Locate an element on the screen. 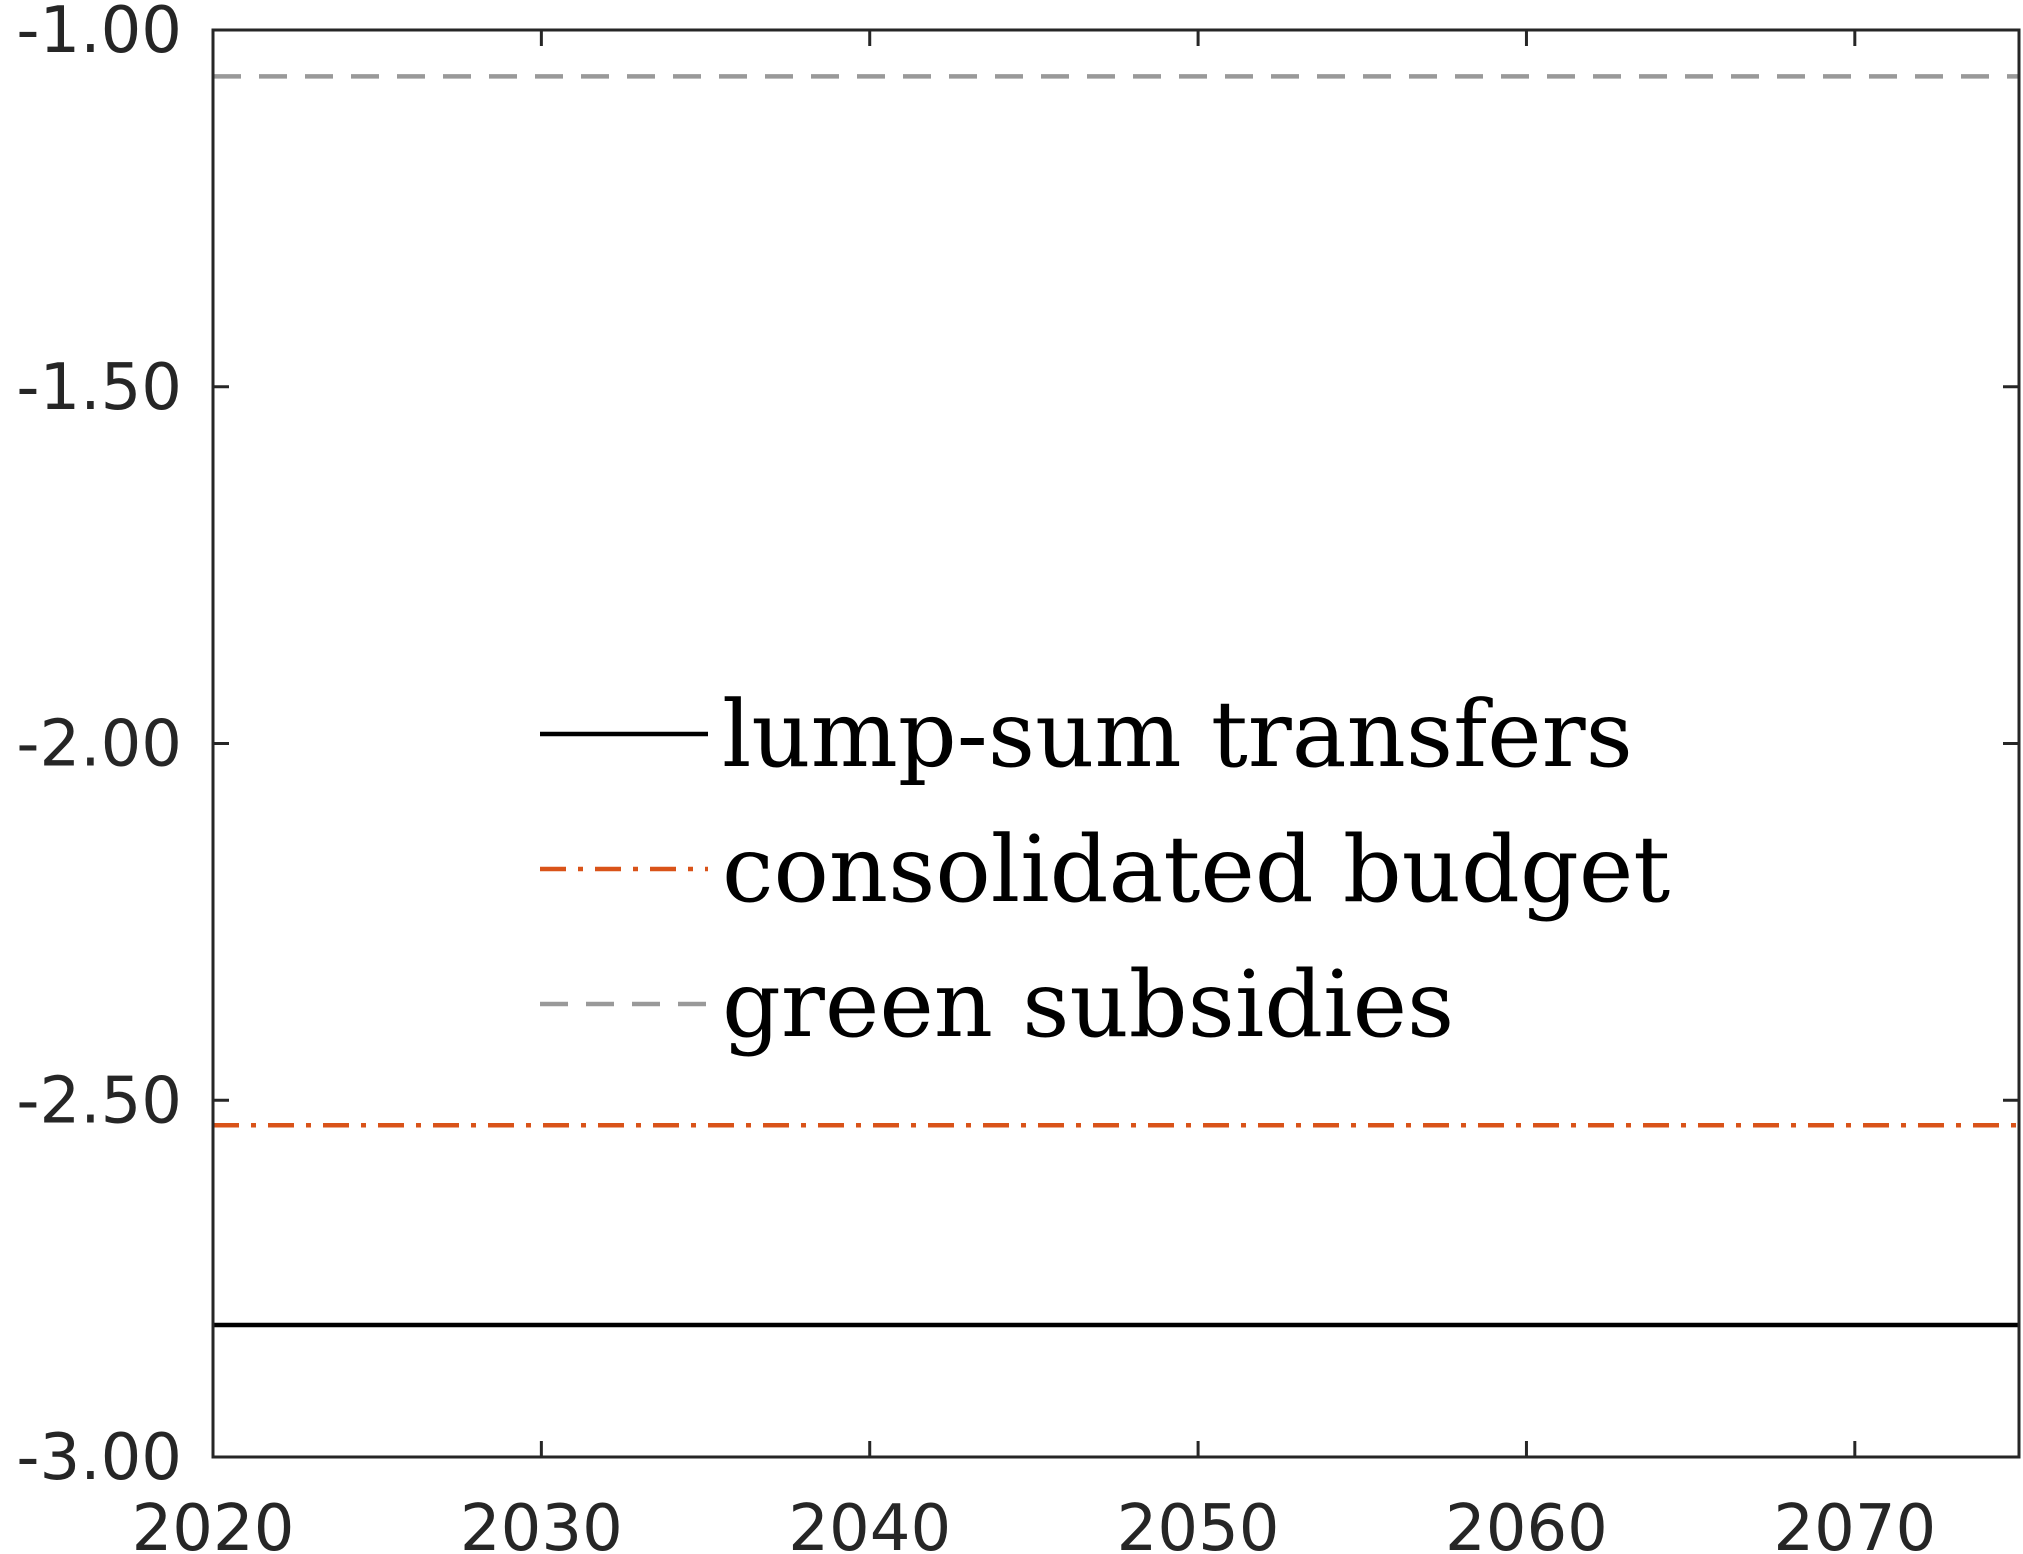 Image resolution: width=2023 pixels, height=1554 pixels. y-tick-label: -3.00 is located at coordinates (99, 1458).